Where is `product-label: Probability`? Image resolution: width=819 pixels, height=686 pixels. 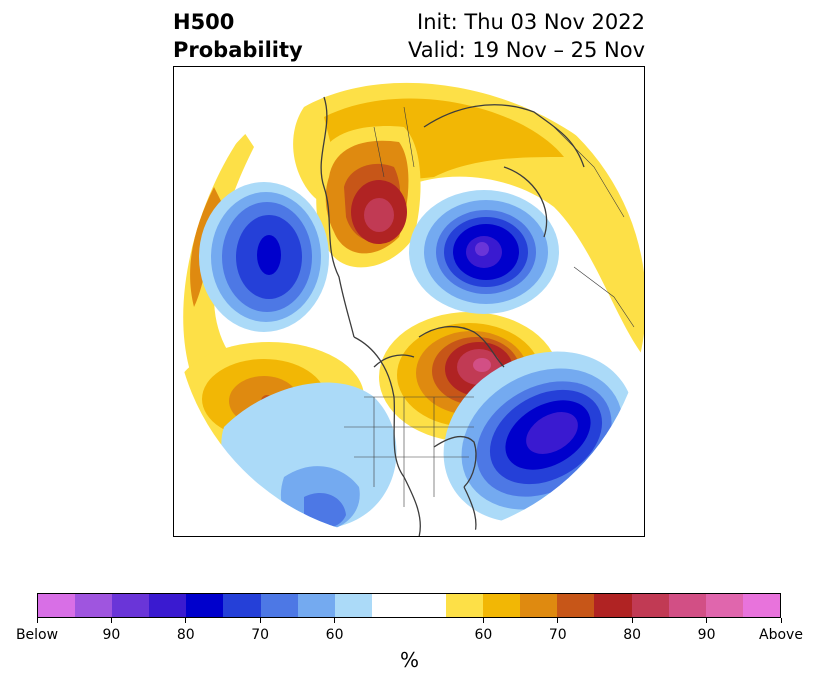 product-label: Probability is located at coordinates (238, 50).